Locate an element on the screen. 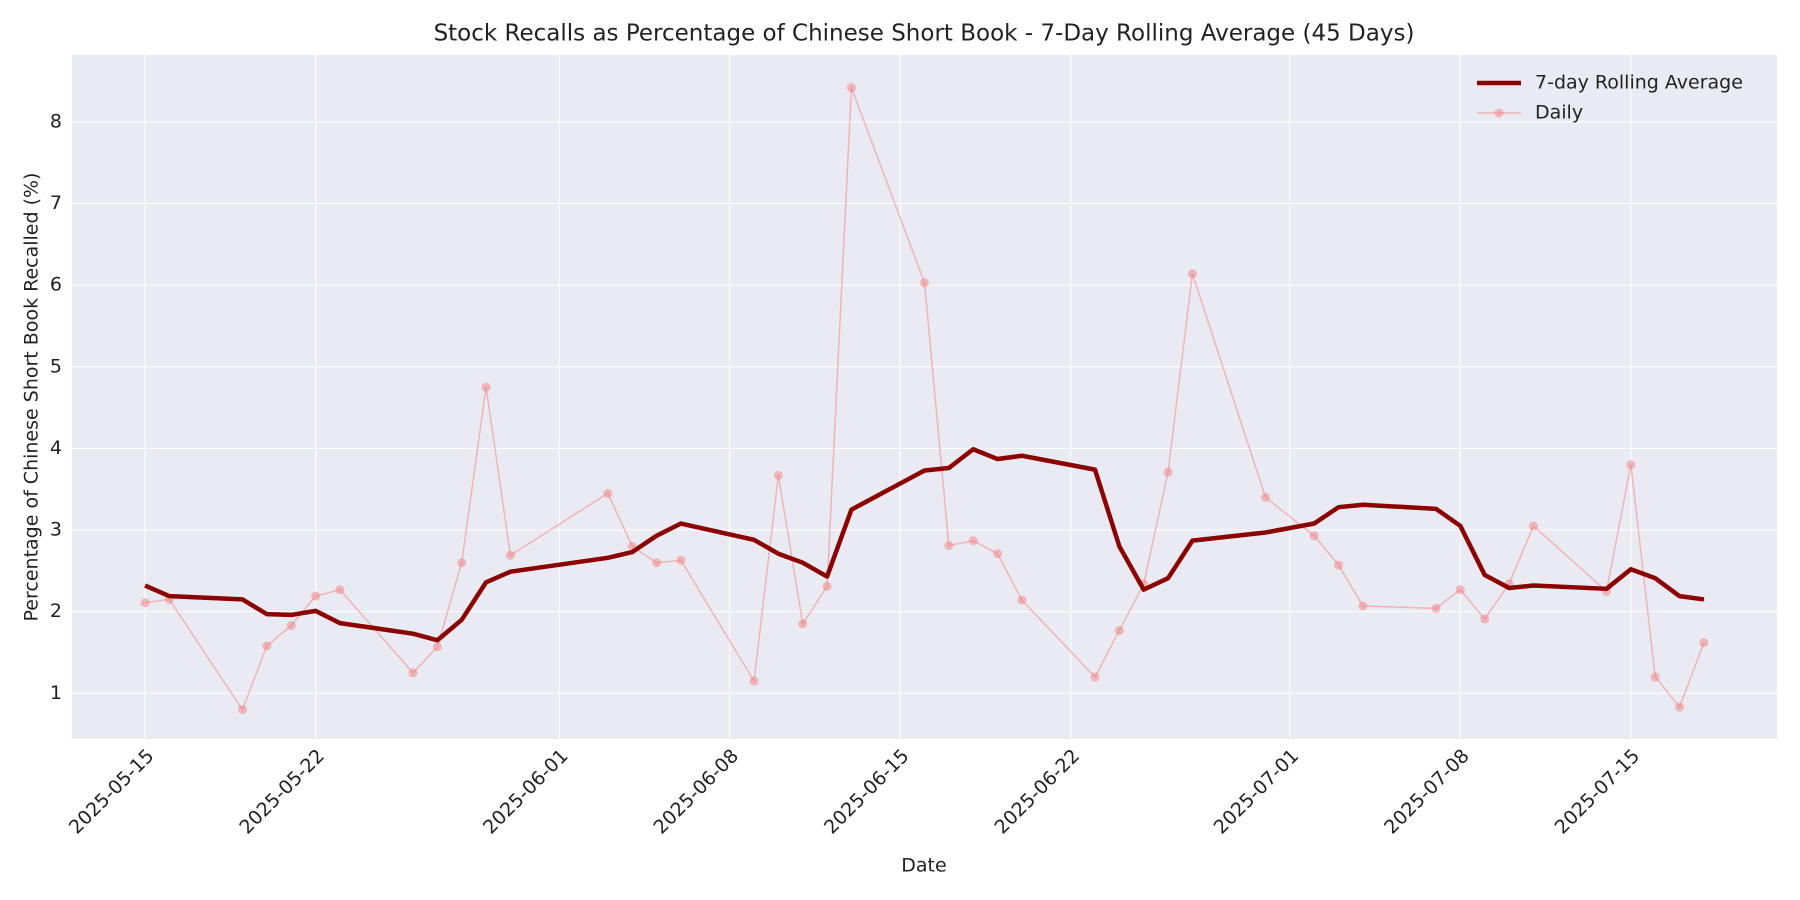 The image size is (1800, 900). legend-marker is located at coordinates (1499, 113).